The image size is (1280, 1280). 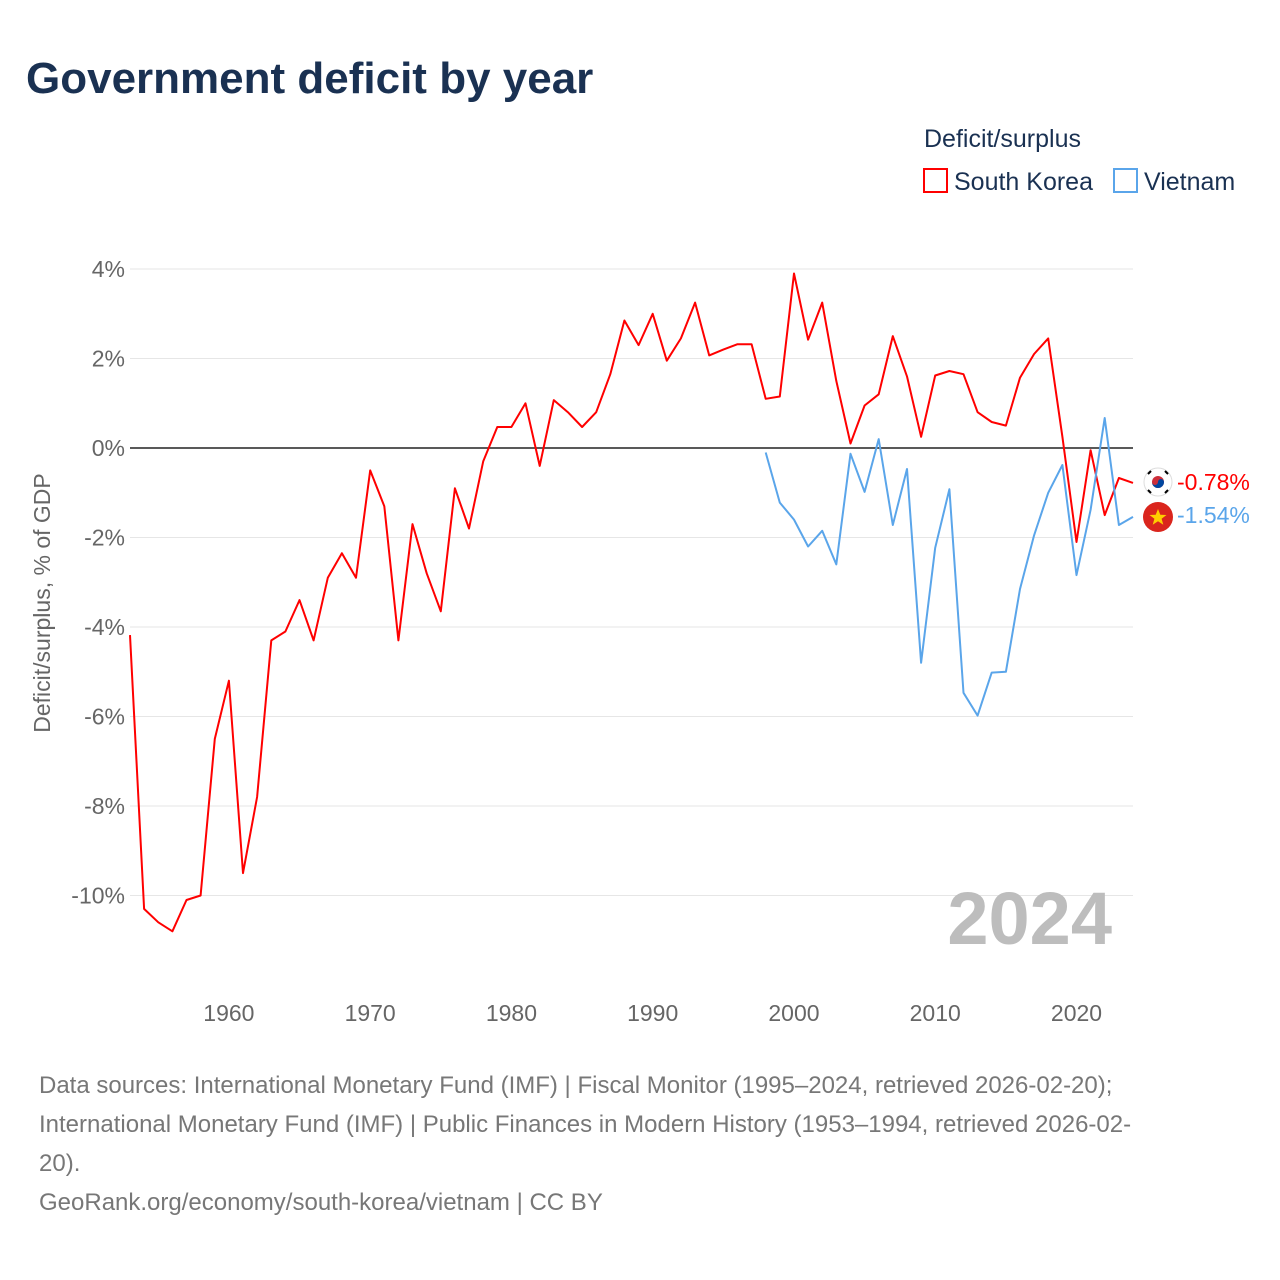 I want to click on y-tick-label: -8%, so click(x=104, y=806).